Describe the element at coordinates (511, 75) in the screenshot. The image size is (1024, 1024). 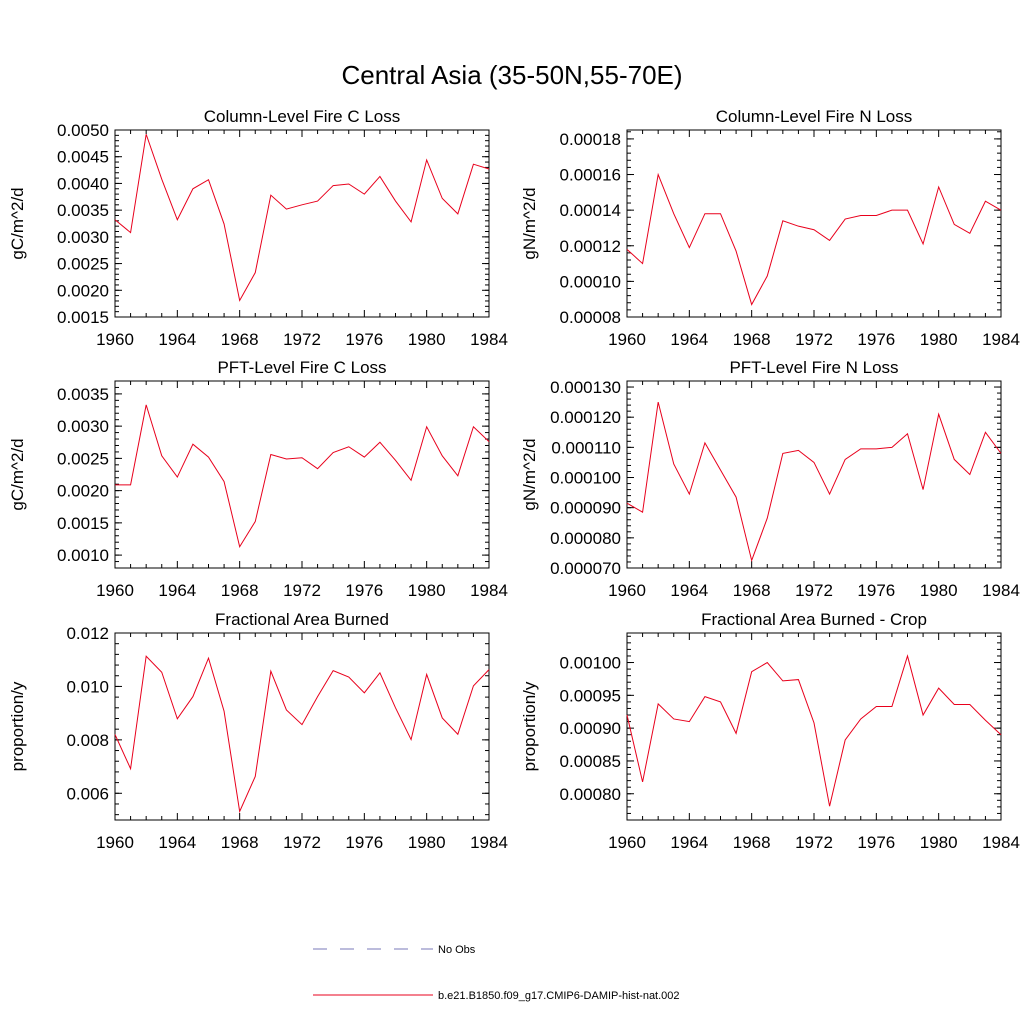
I see `figure-title: Central Asia (35-50N,55-70E)` at that location.